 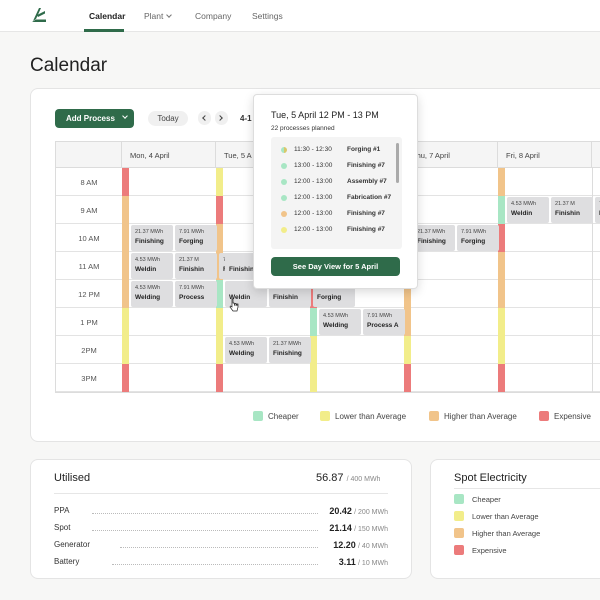 What do you see at coordinates (335, 266) in the screenshot?
I see `see-day-view-button: See Day View for 5 April` at bounding box center [335, 266].